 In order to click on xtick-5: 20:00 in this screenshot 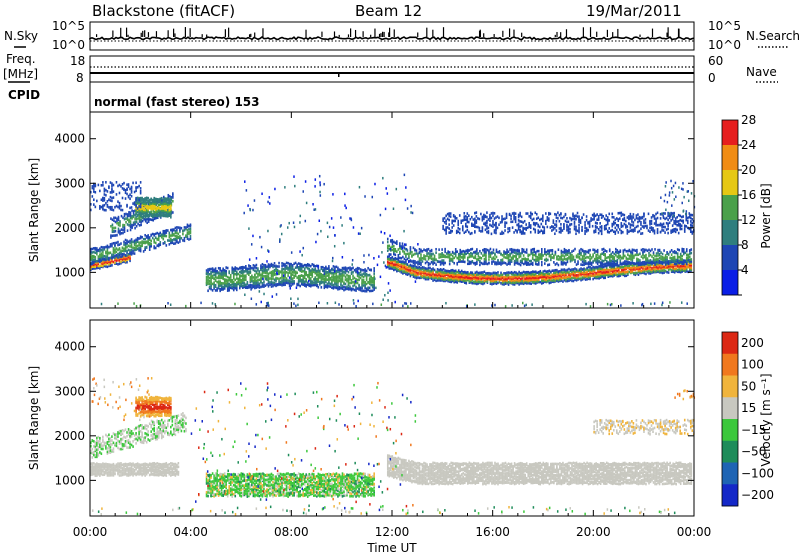, I will do `click(593, 532)`.